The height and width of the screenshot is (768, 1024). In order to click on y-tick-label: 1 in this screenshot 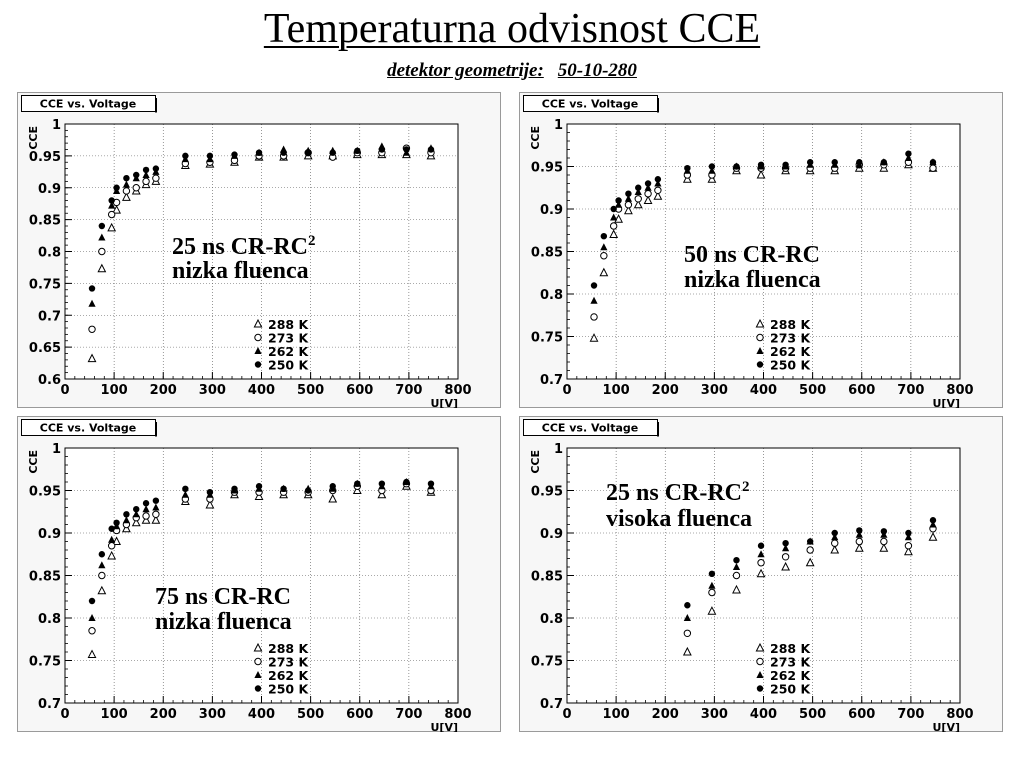, I will do `click(558, 125)`.